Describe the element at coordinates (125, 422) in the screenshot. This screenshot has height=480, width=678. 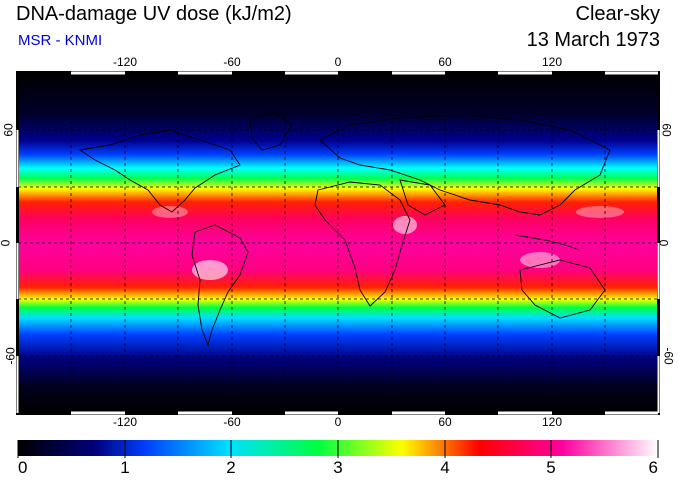
I see `lon-tick-bottom: -120` at that location.